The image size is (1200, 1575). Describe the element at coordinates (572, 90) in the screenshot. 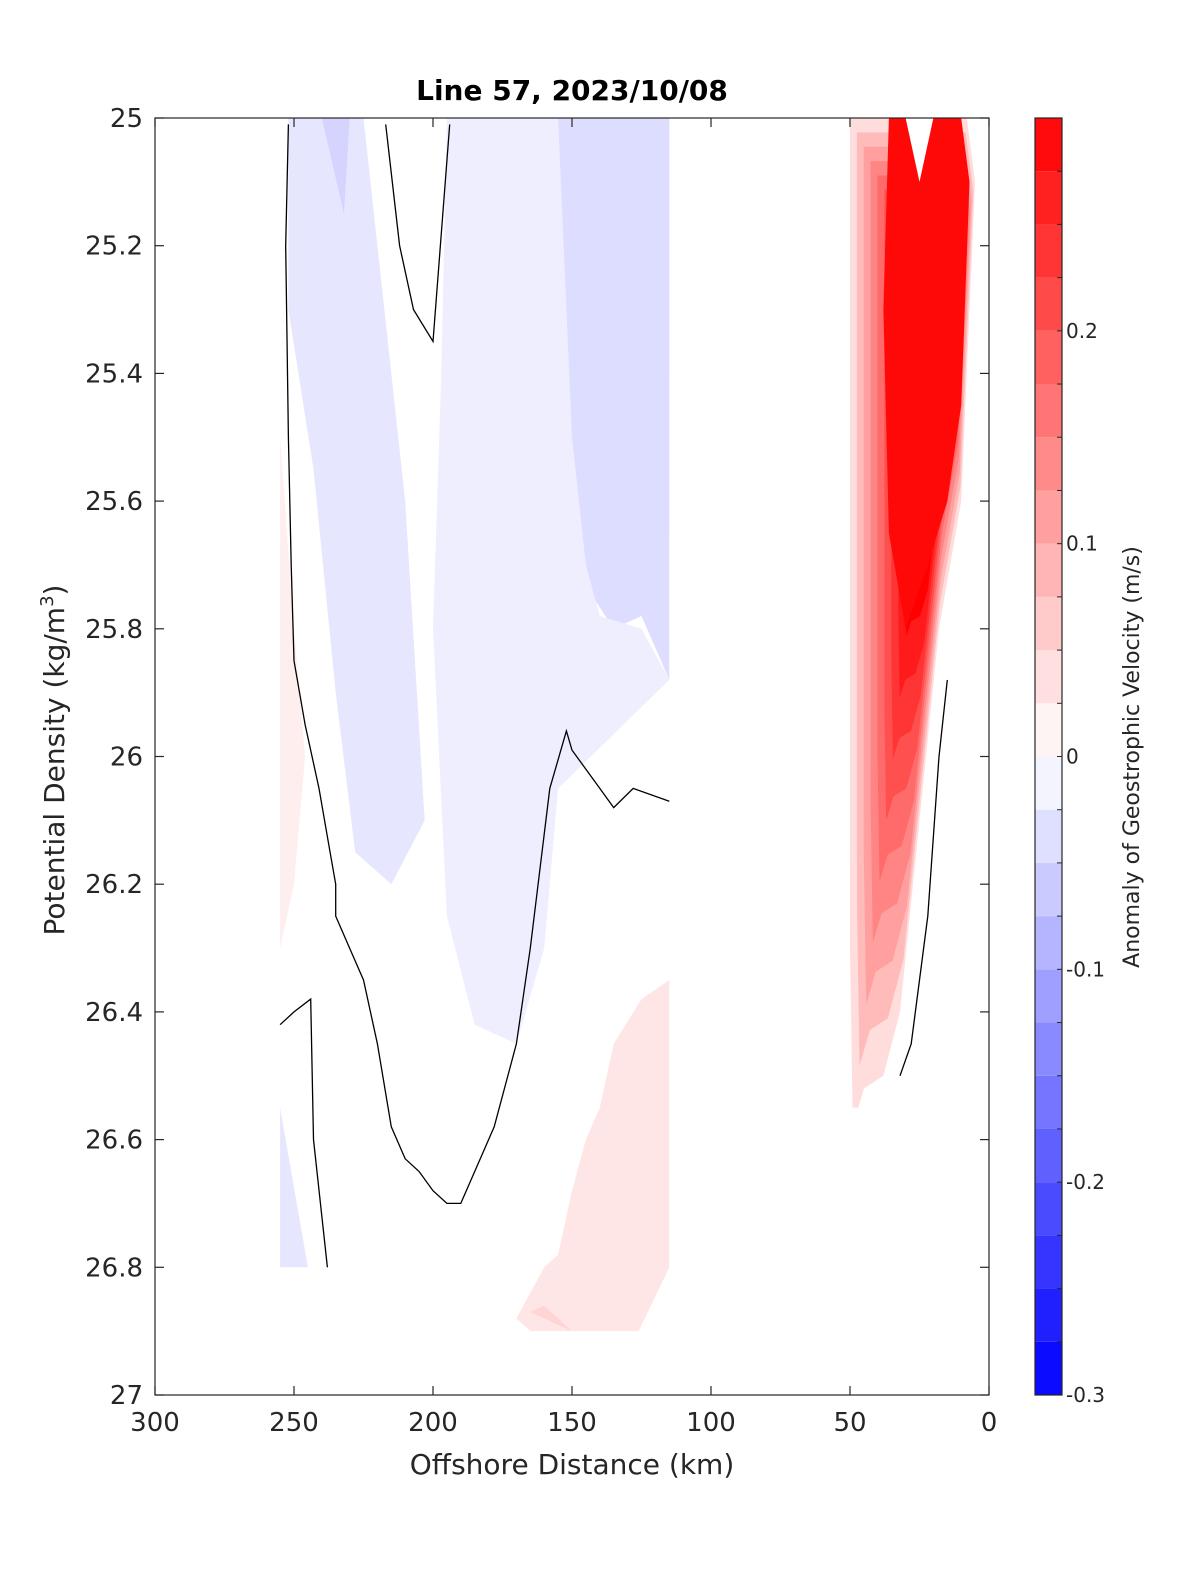

I see `chart-title: Line 57, 2023/10/08` at that location.